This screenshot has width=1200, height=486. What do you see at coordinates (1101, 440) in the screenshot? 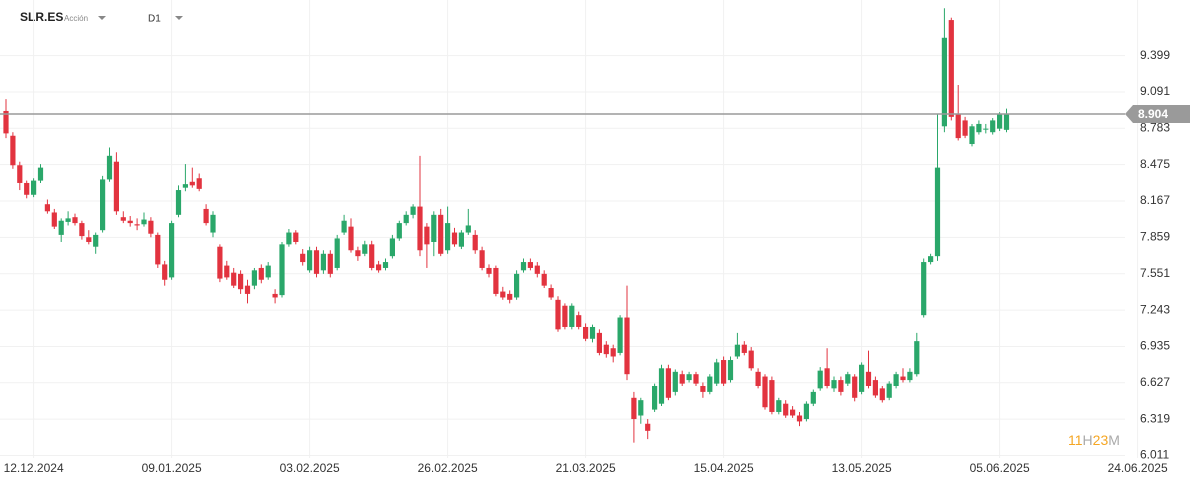
I see `countdown-minutes: 23` at bounding box center [1101, 440].